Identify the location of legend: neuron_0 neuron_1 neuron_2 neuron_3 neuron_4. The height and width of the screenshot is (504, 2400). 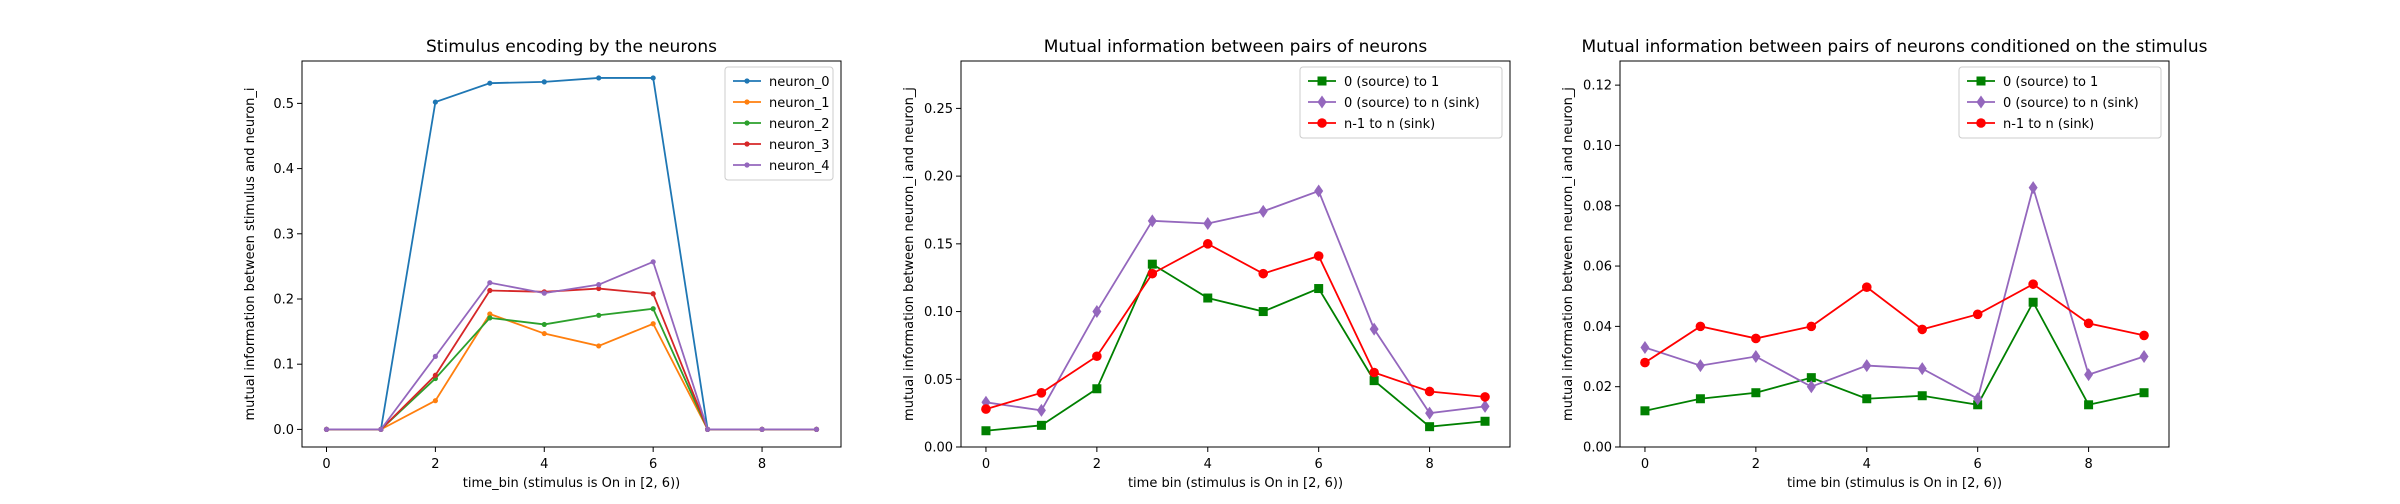
(779, 123).